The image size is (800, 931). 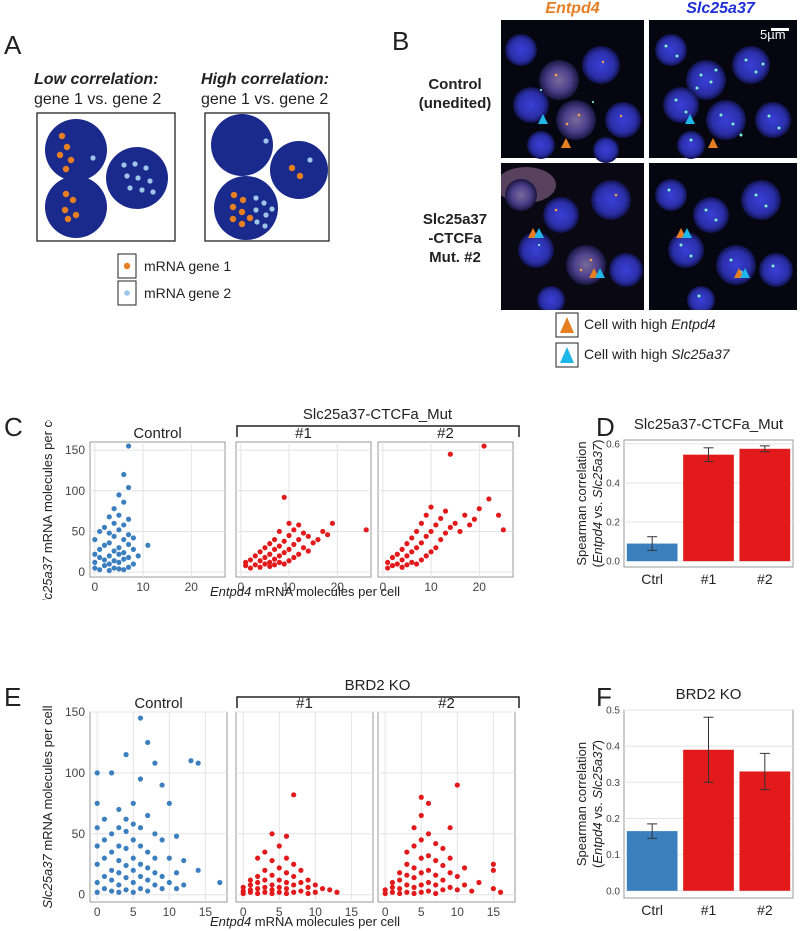 What do you see at coordinates (572, 236) in the screenshot?
I see `image-mutant-entpd4` at bounding box center [572, 236].